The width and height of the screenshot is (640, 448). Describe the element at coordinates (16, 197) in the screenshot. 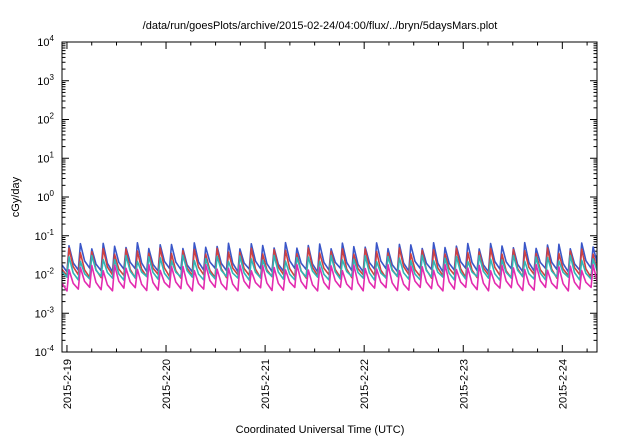

I see `y-axis-label: cGy/day` at that location.